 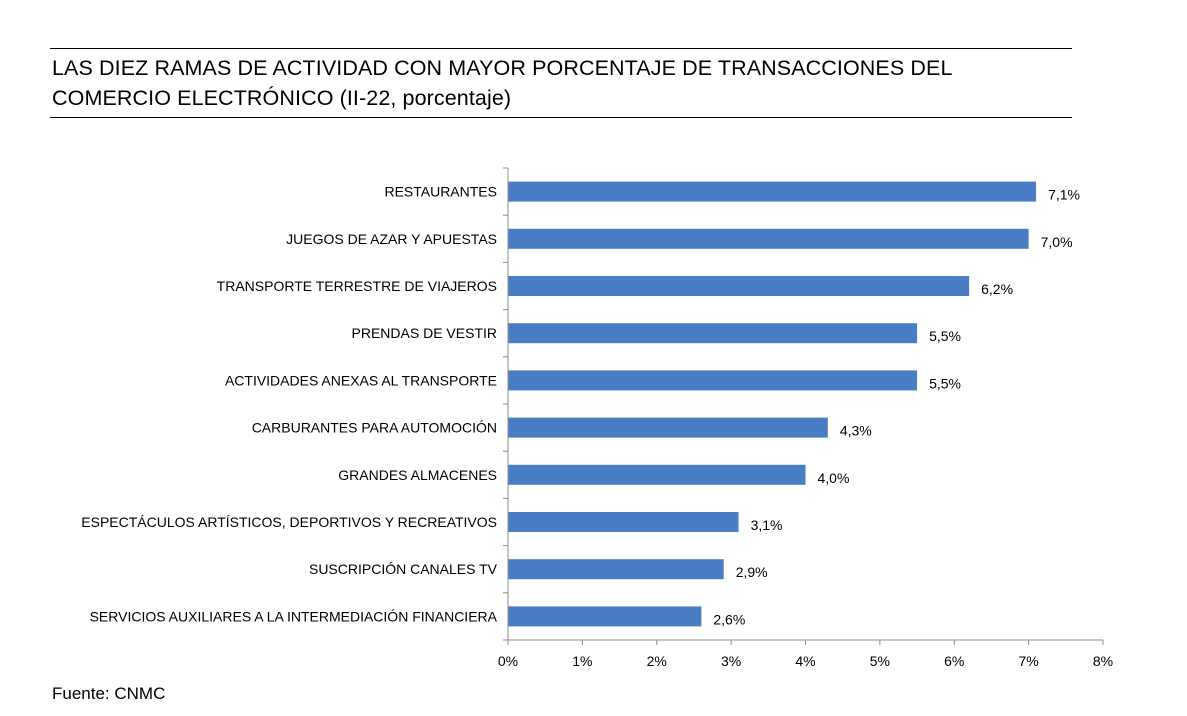 What do you see at coordinates (440, 192) in the screenshot?
I see `category-label-1: RESTAURANTES` at bounding box center [440, 192].